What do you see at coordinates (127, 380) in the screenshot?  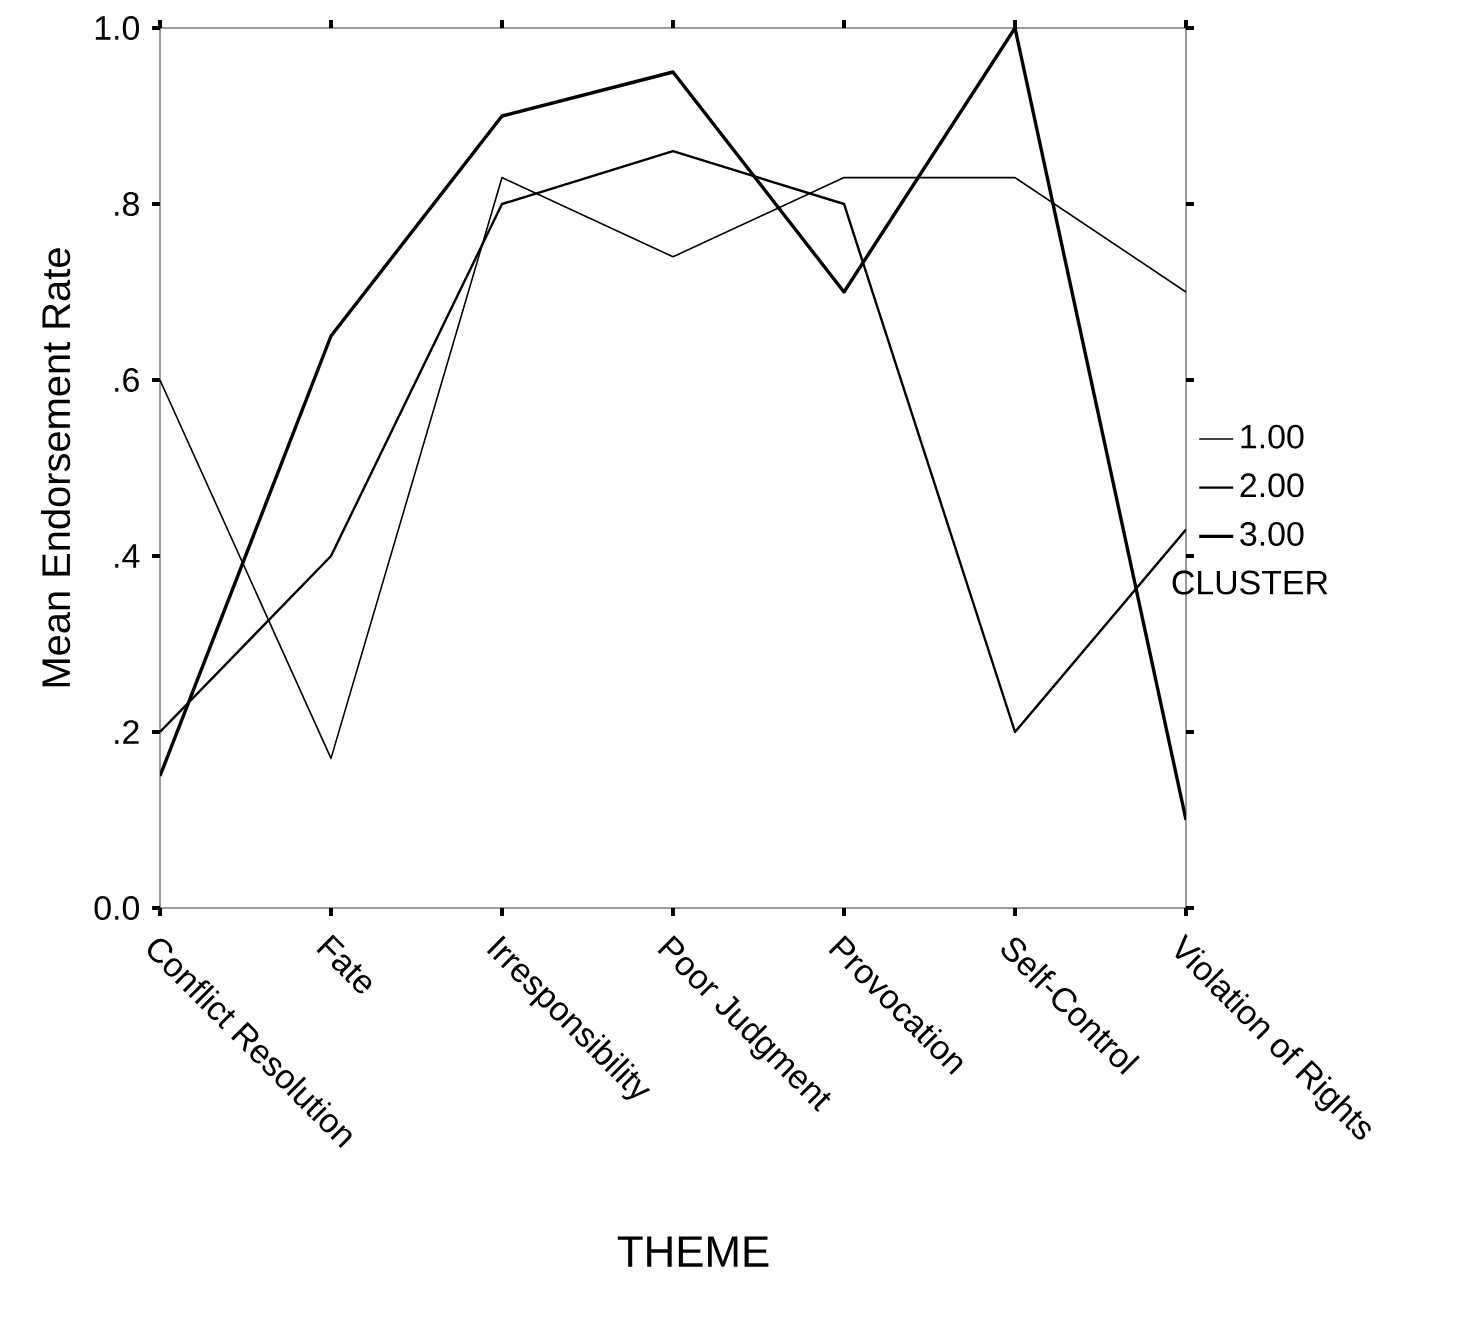 I see `y-tick-label: .6` at bounding box center [127, 380].